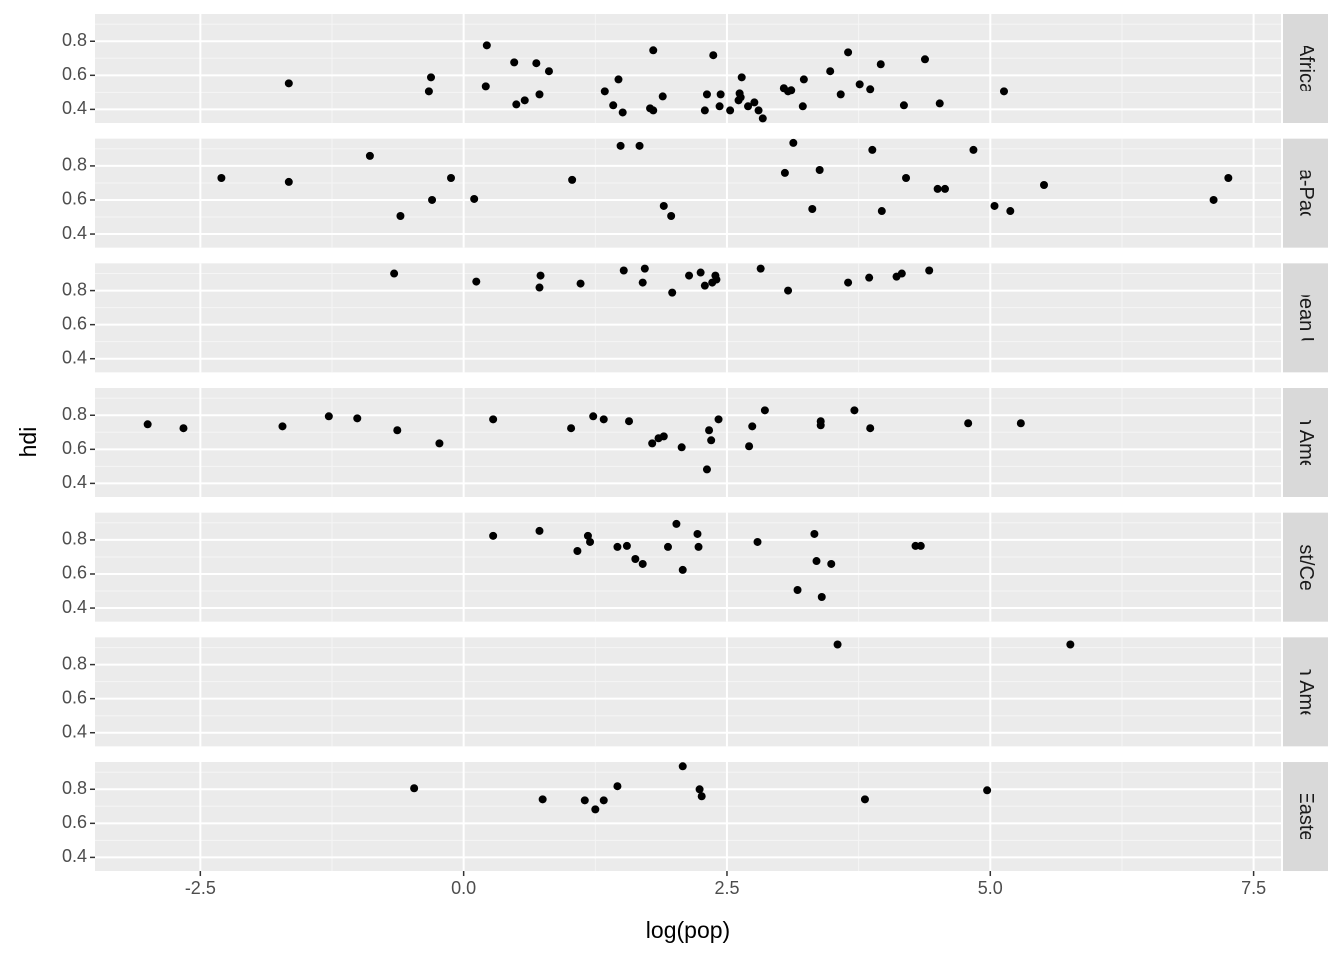 This screenshot has width=1344, height=960. I want to click on x-tick-label: 5.0, so click(990, 888).